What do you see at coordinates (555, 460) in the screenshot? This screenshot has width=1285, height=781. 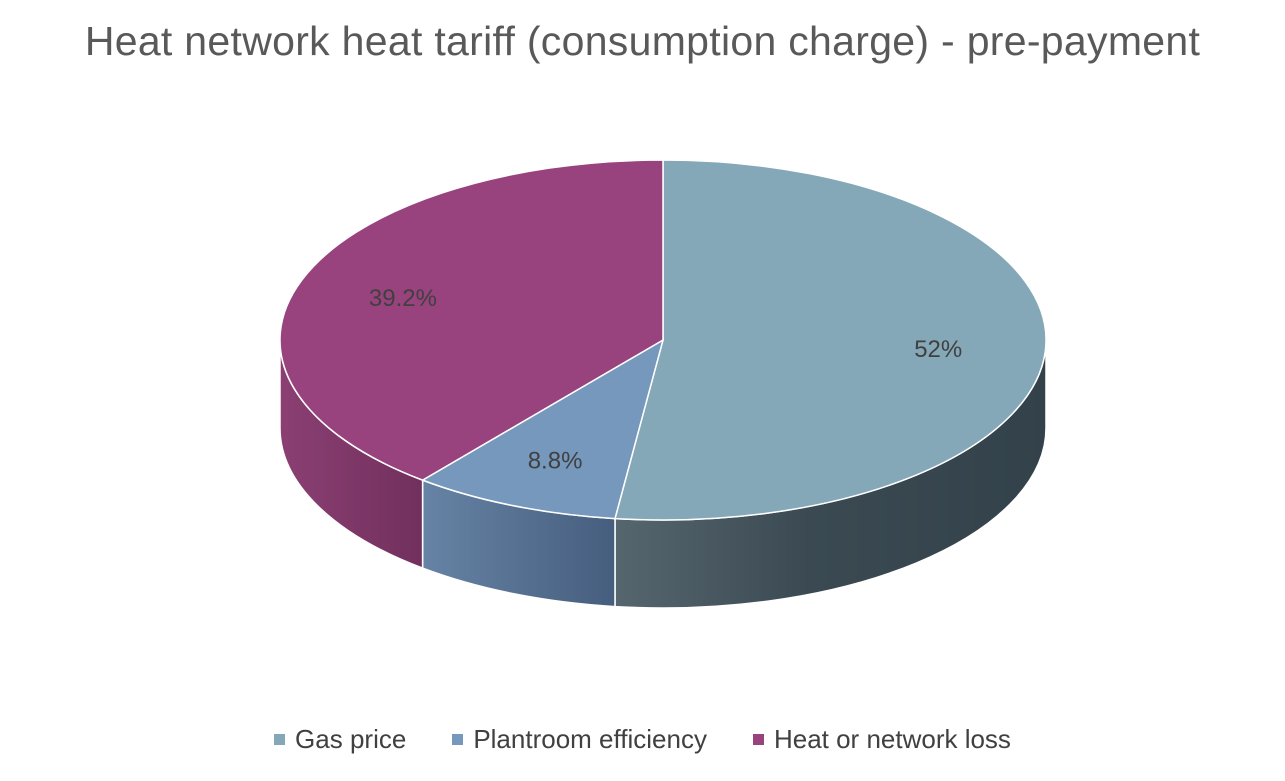 I see `data-label-plantroom-efficiency: 8.8%` at bounding box center [555, 460].